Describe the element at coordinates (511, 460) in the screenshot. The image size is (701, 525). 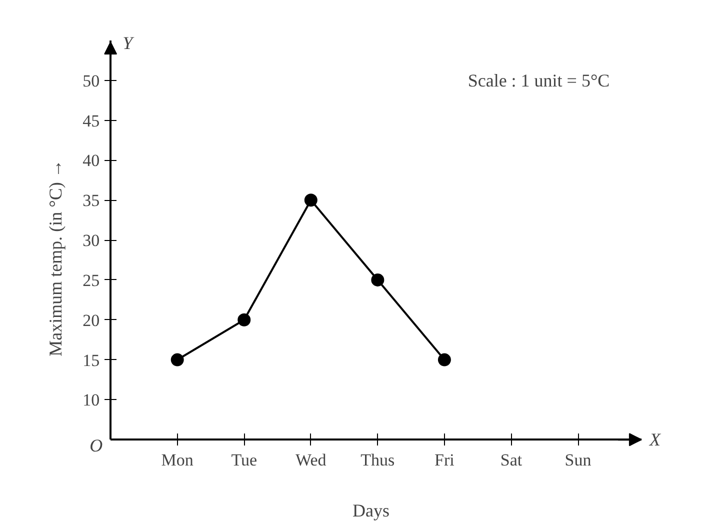
I see `x-tick-label: Sat` at that location.